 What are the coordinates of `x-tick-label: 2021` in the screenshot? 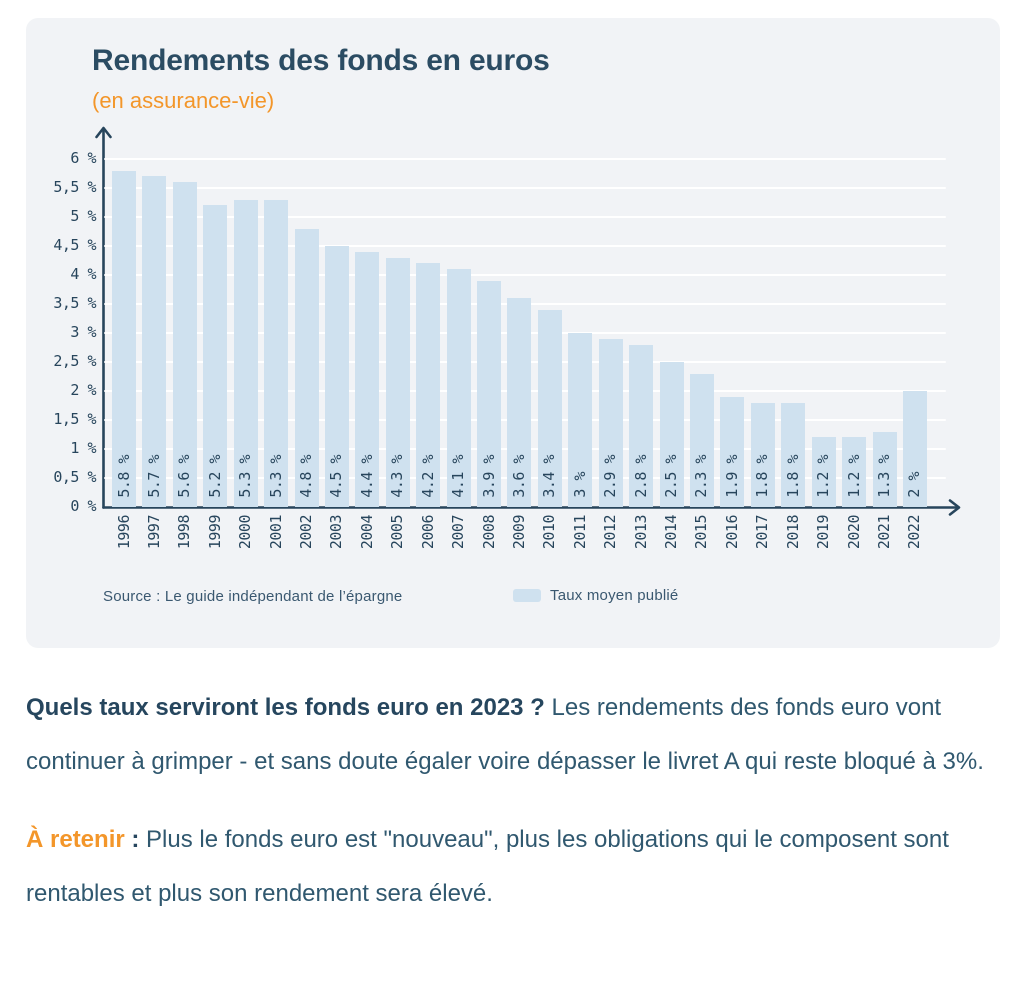 It's located at (884, 532).